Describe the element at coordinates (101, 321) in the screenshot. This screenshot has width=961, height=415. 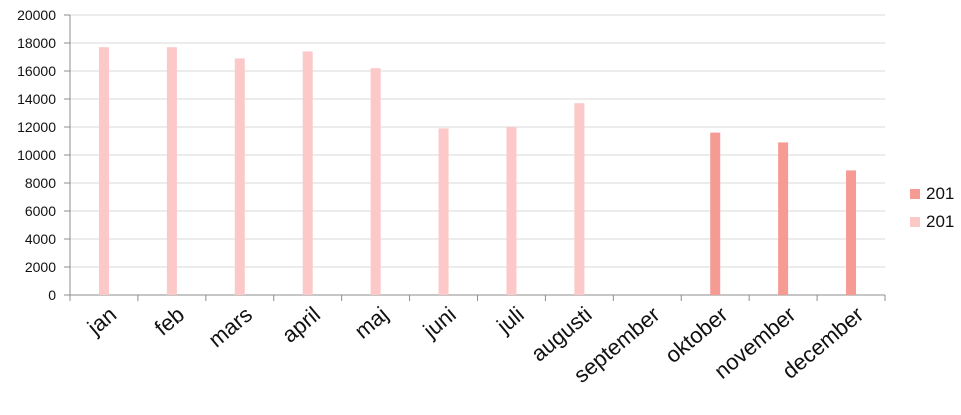
I see `x-tick-label-jan: jan` at that location.